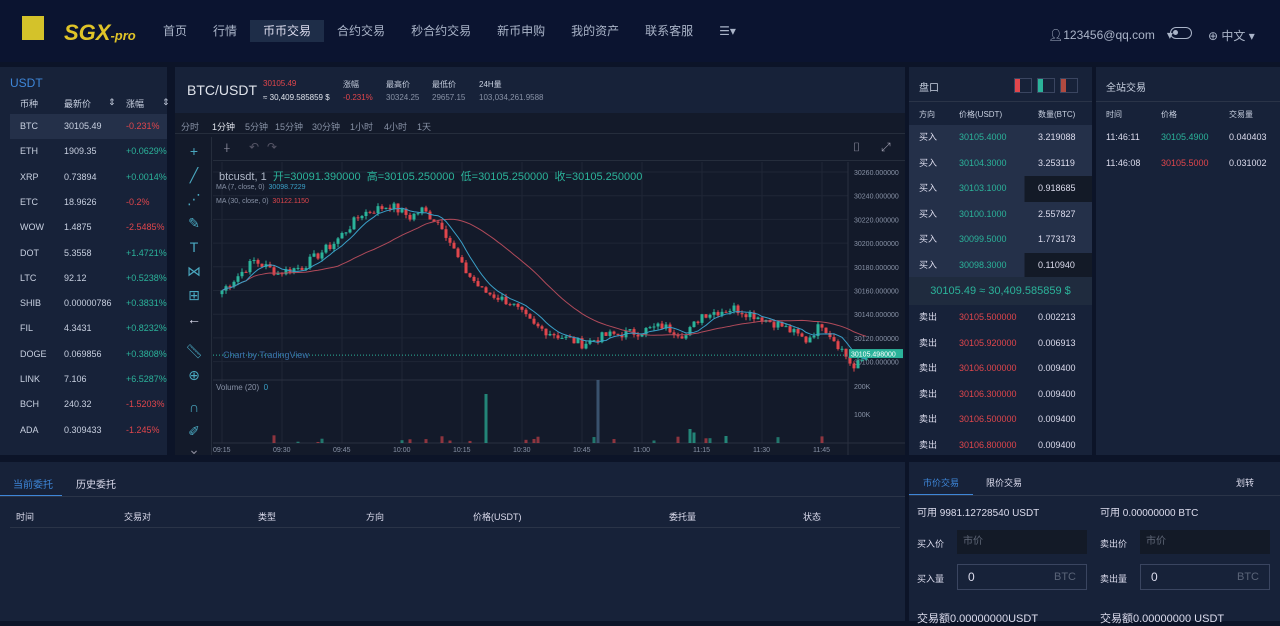  What do you see at coordinates (1000, 214) in the screenshot?
I see `orderbook-row: 买入 30100.1000 2.557827` at bounding box center [1000, 214].